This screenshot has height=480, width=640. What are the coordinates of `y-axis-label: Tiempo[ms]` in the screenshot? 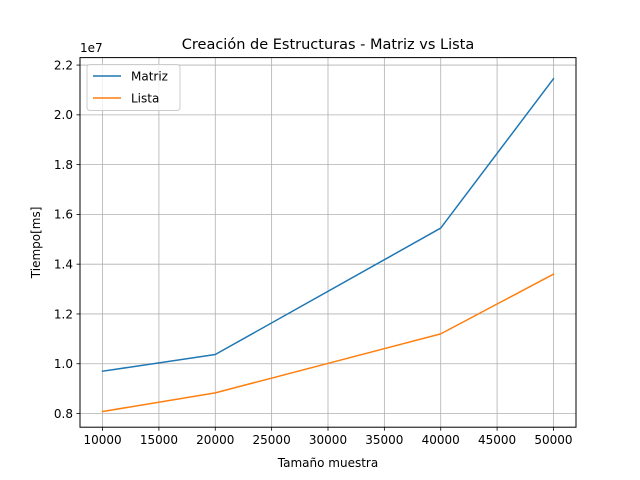 It's located at (36, 243).